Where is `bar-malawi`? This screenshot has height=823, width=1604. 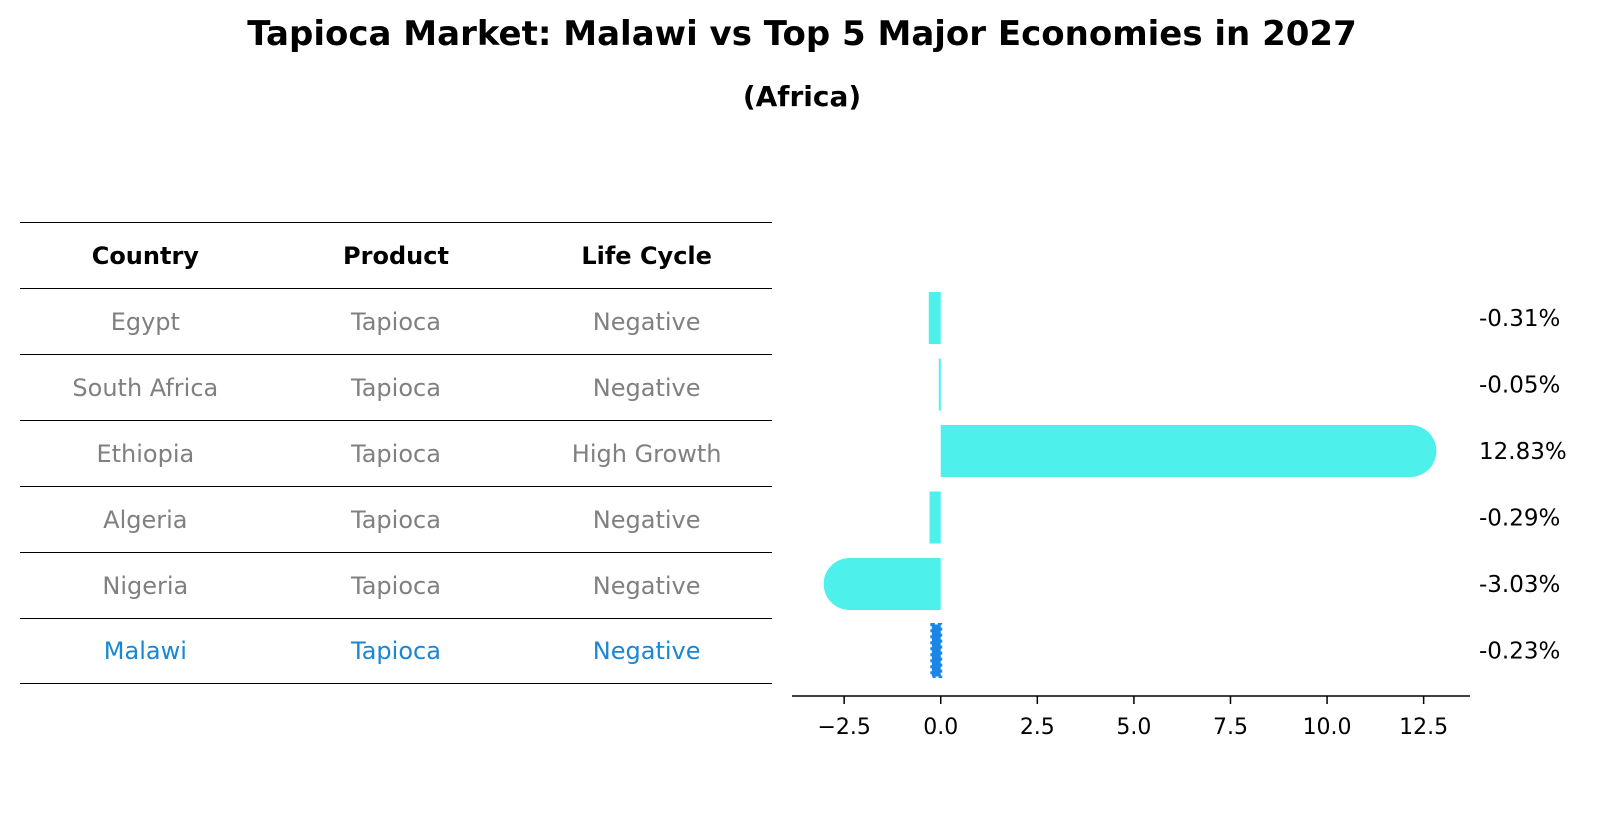 bar-malawi is located at coordinates (936, 650).